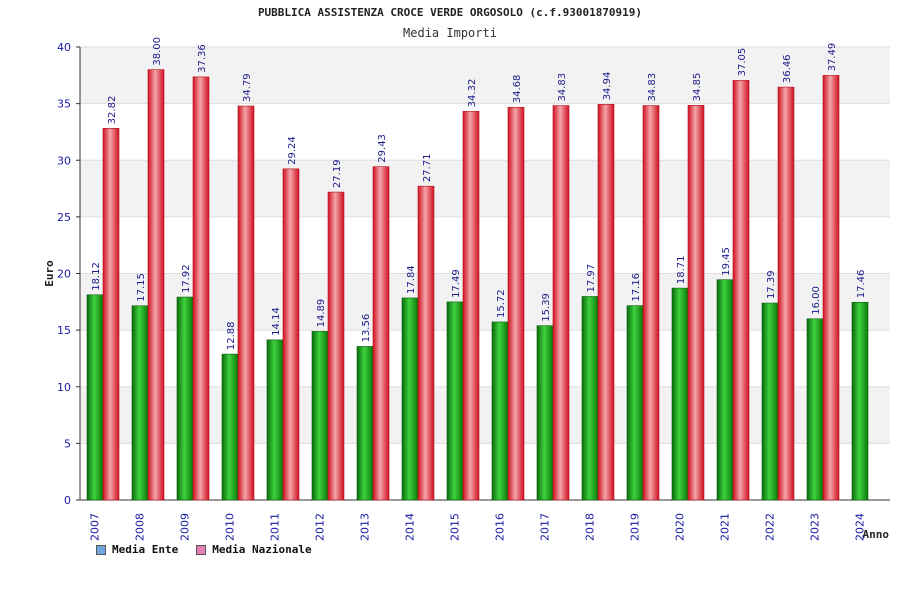  What do you see at coordinates (591, 278) in the screenshot?
I see `data-label-media-ente: 17.97` at bounding box center [591, 278].